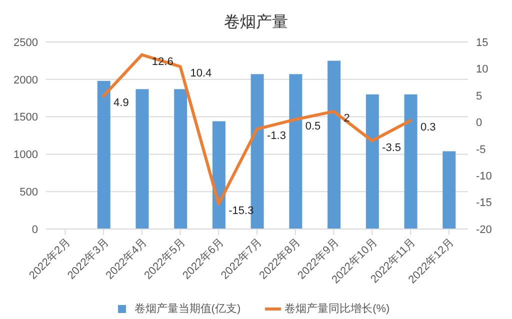 The height and width of the screenshot is (319, 512). What do you see at coordinates (484, 230) in the screenshot?
I see `y2-tick-label: -20` at bounding box center [484, 230].